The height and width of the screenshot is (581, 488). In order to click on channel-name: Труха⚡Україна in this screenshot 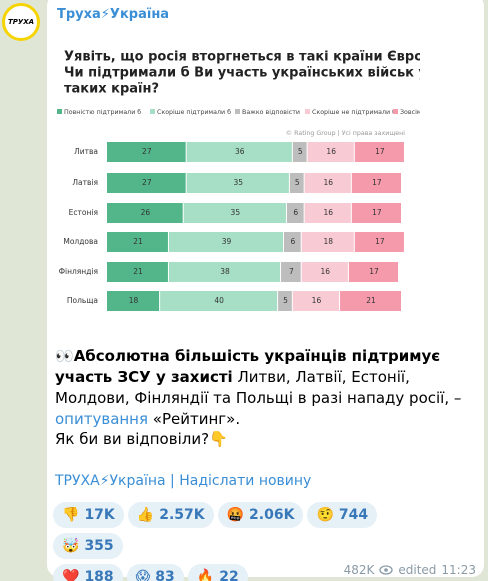, I will do `click(113, 14)`.